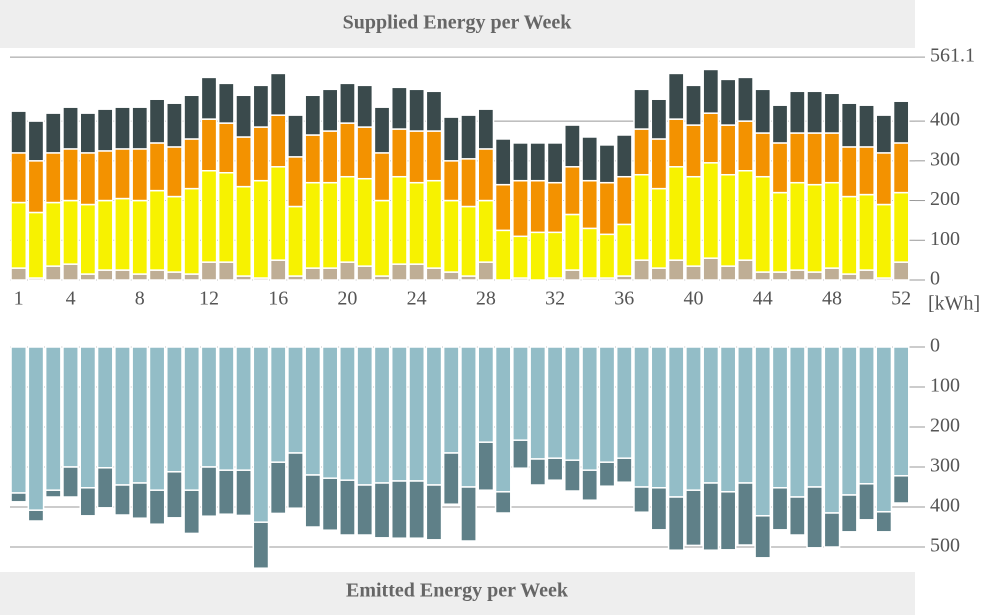 The height and width of the screenshot is (615, 997). I want to click on x-tick-label: 28, so click(486, 299).